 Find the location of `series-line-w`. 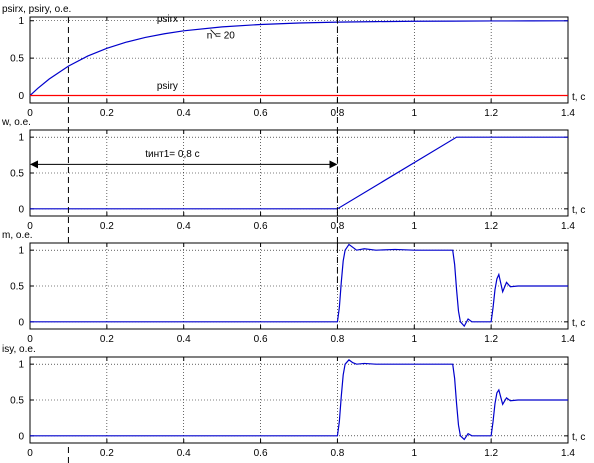

series-line-w is located at coordinates (299, 173).